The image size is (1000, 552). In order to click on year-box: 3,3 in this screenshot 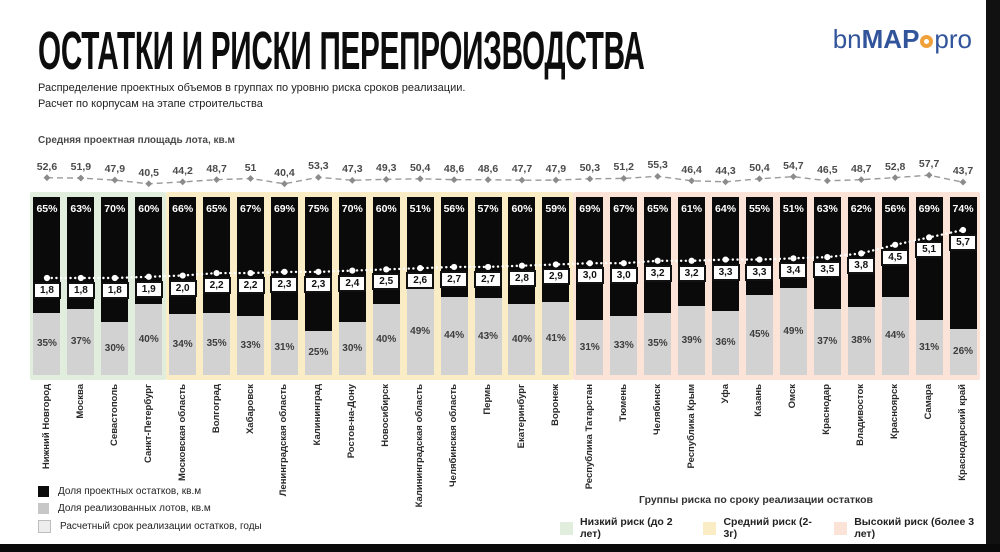, I will do `click(725, 272)`.